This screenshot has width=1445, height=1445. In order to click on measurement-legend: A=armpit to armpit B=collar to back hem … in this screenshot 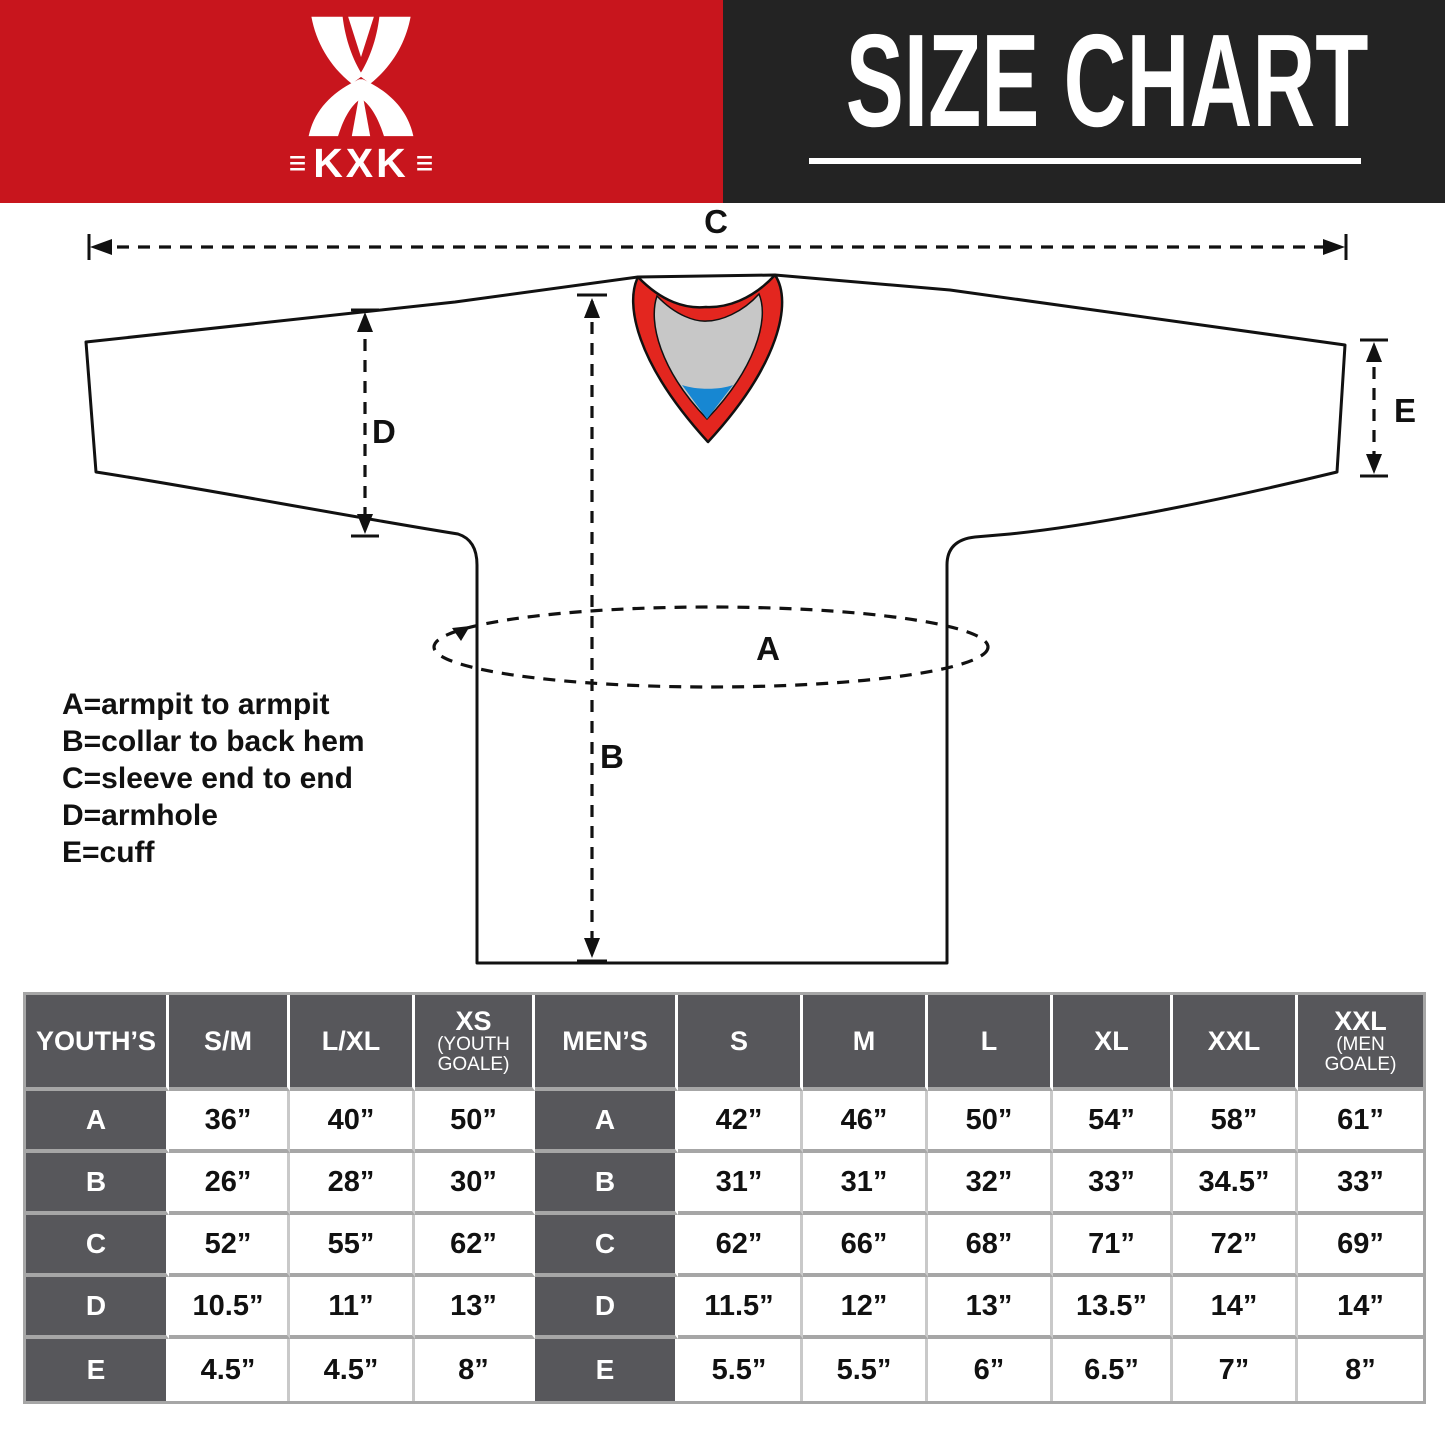, I will do `click(213, 778)`.